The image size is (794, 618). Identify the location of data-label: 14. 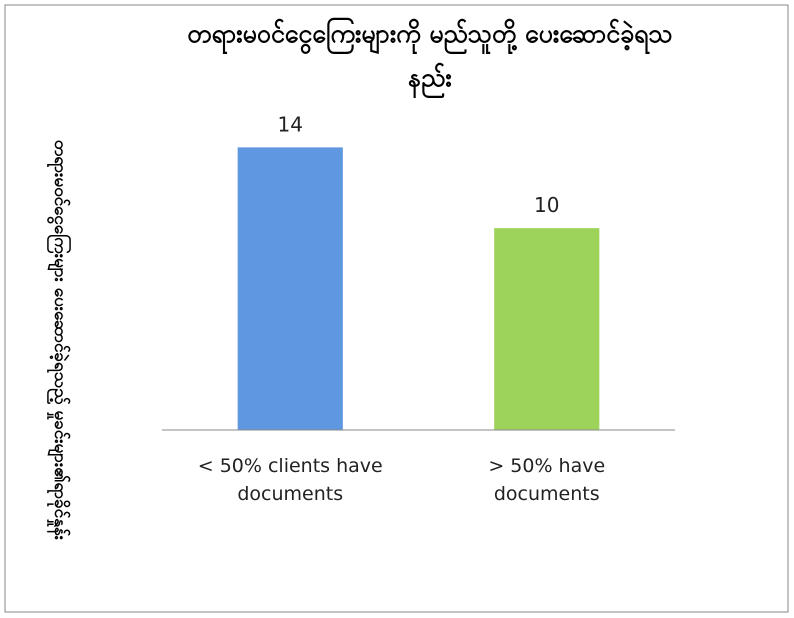
(290, 124).